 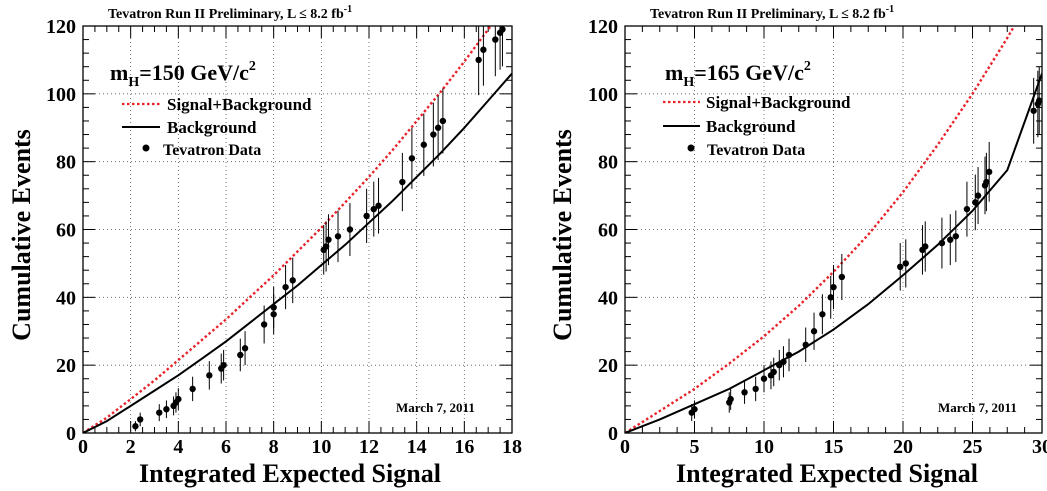 I want to click on x-tick-label: 20, so click(x=903, y=447).